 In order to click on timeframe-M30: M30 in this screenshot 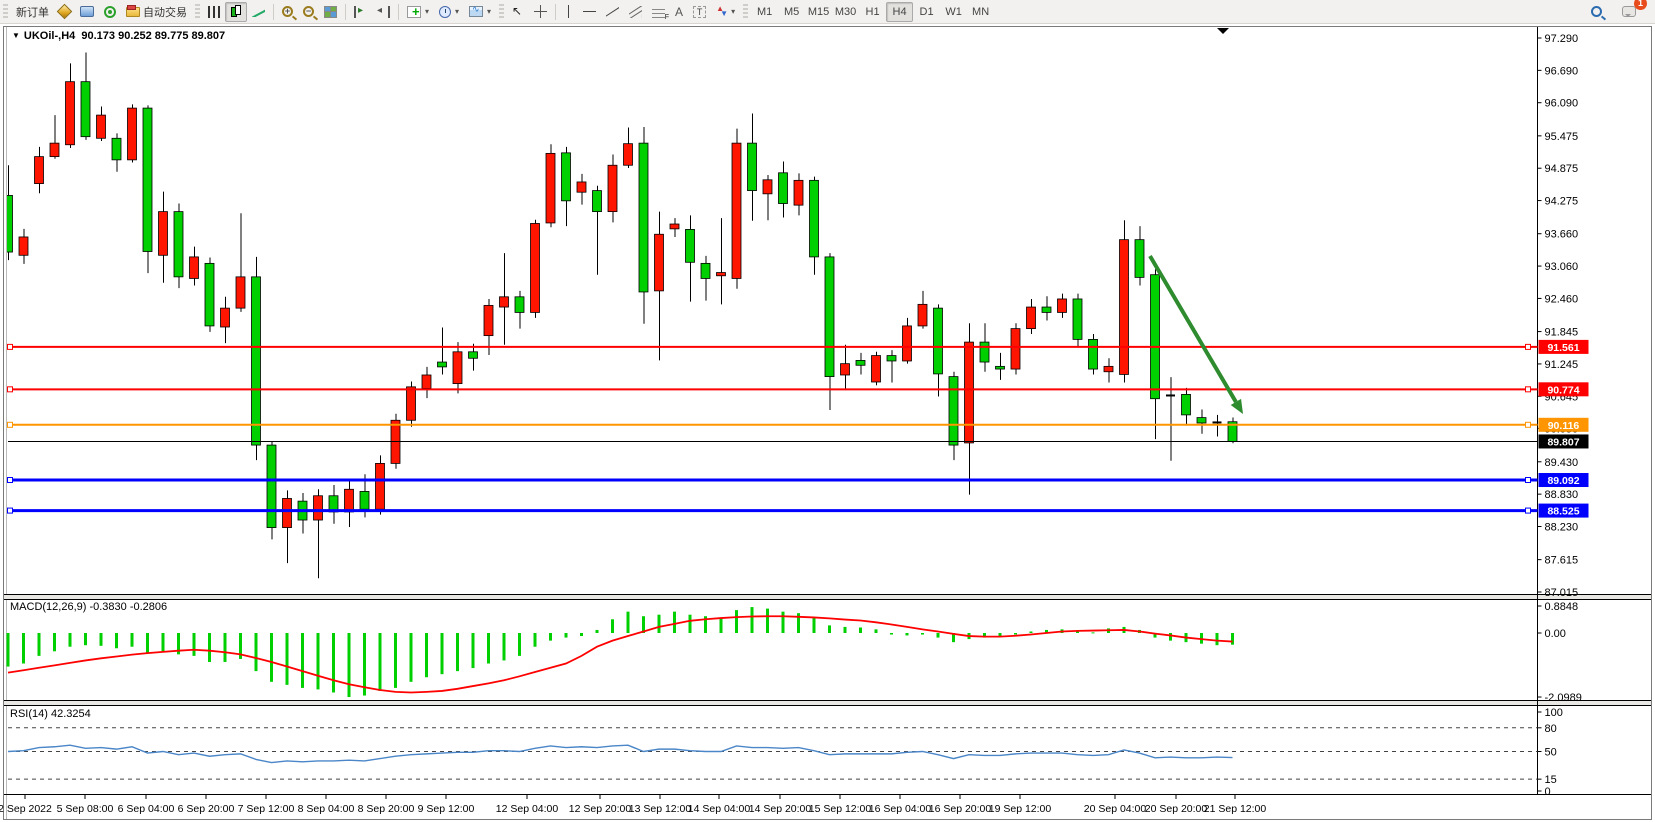, I will do `click(845, 11)`.